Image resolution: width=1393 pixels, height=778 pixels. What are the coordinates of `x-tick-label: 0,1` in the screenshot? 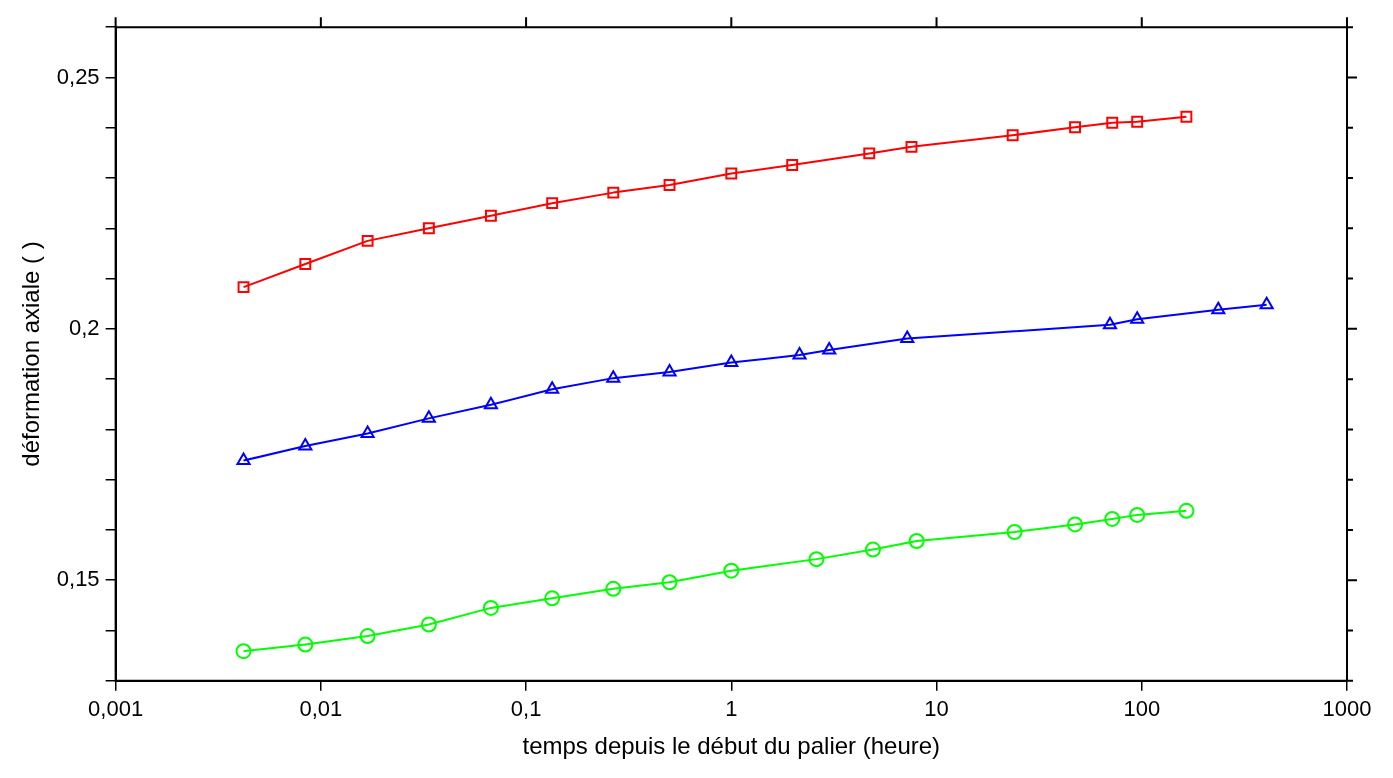 It's located at (526, 709).